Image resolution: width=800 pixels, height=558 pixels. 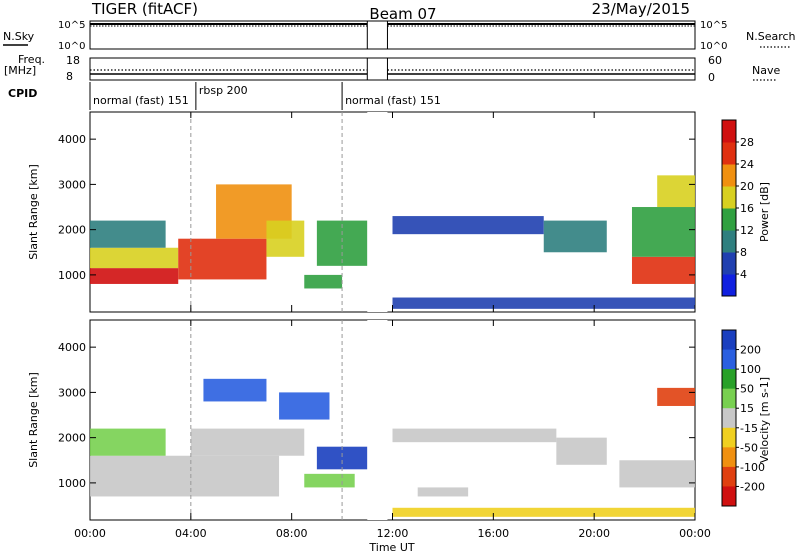 I want to click on nsky-traces, so click(x=392, y=35).